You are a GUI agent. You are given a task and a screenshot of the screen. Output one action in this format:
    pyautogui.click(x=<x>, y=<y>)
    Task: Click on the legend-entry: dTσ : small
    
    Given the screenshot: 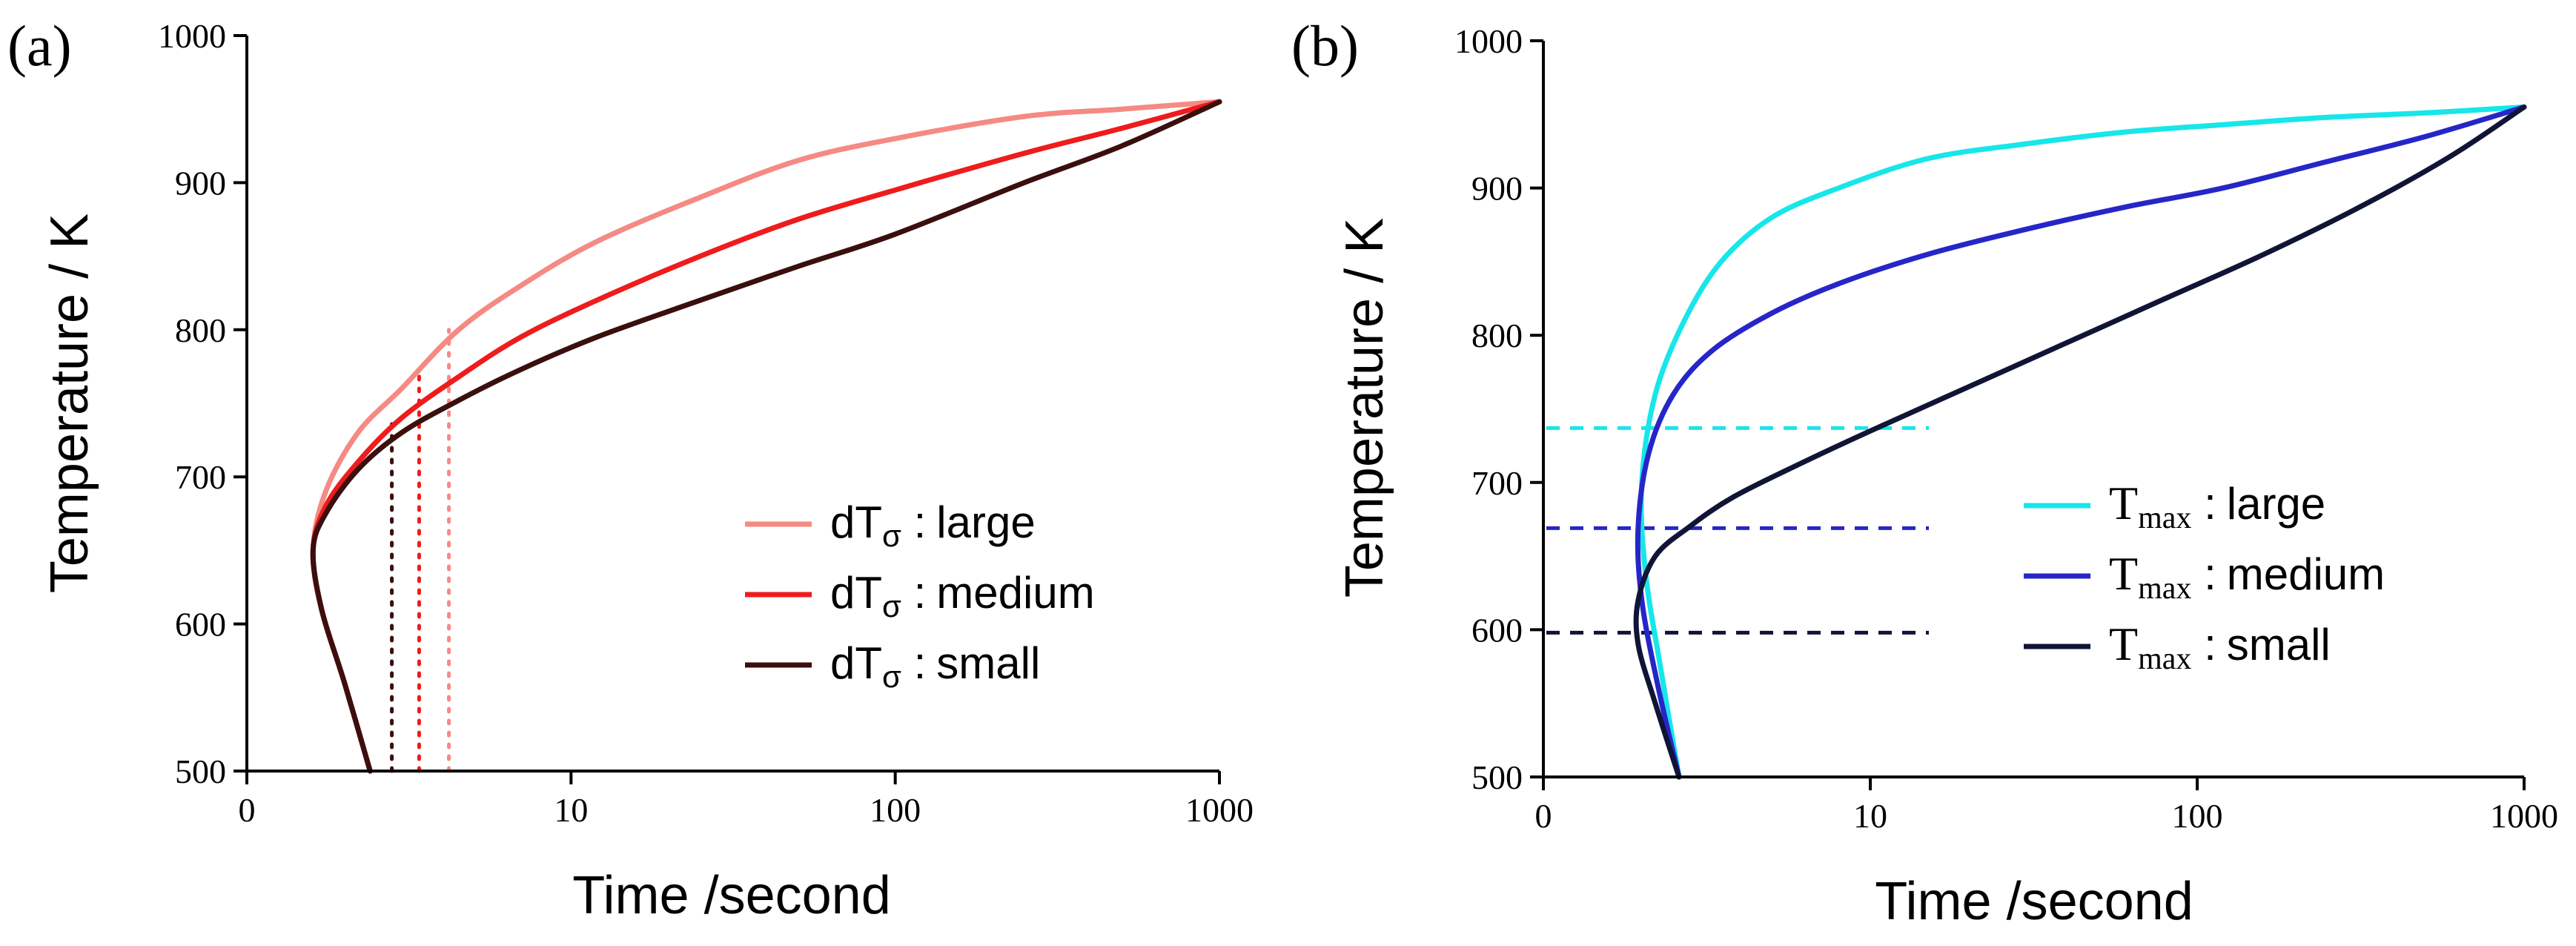 What is the action you would take?
    pyautogui.click(x=935, y=666)
    